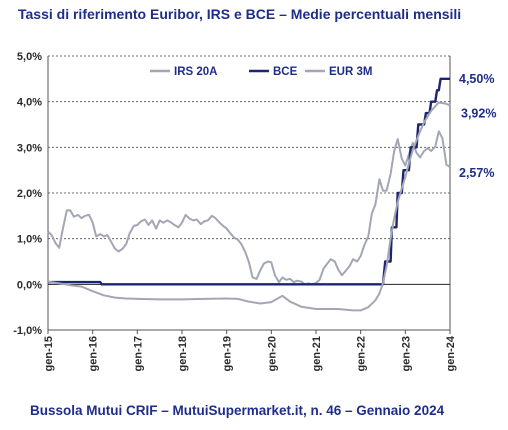 This screenshot has width=508, height=430. What do you see at coordinates (29, 103) in the screenshot?
I see `y-tick-label: 4,0%` at bounding box center [29, 103].